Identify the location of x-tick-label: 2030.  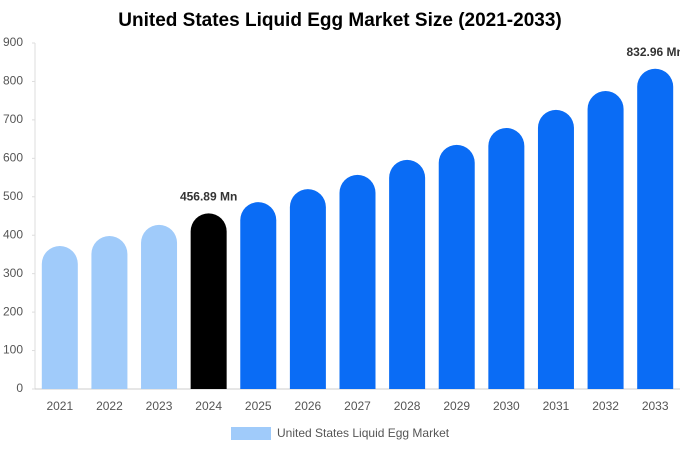
(506, 406).